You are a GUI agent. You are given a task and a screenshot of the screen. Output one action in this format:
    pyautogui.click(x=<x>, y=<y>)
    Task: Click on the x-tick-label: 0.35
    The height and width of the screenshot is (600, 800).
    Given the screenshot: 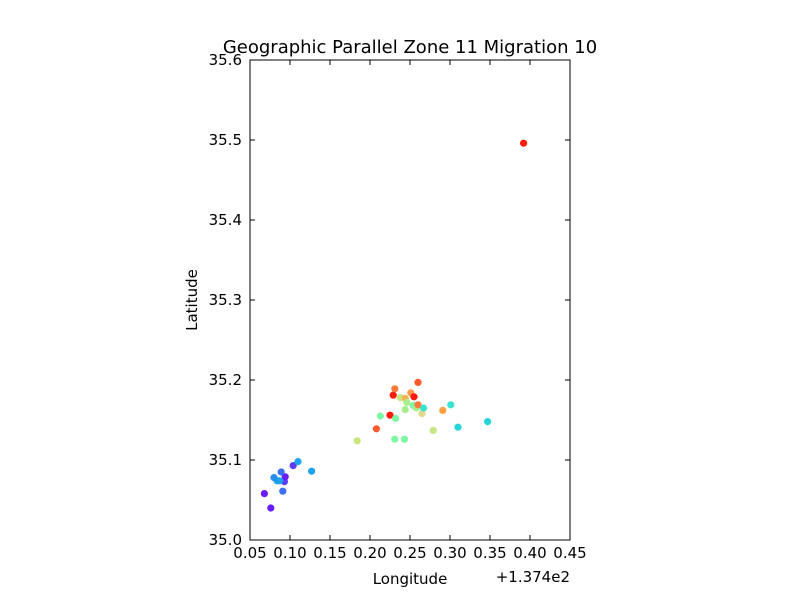 What is the action you would take?
    pyautogui.click(x=489, y=553)
    